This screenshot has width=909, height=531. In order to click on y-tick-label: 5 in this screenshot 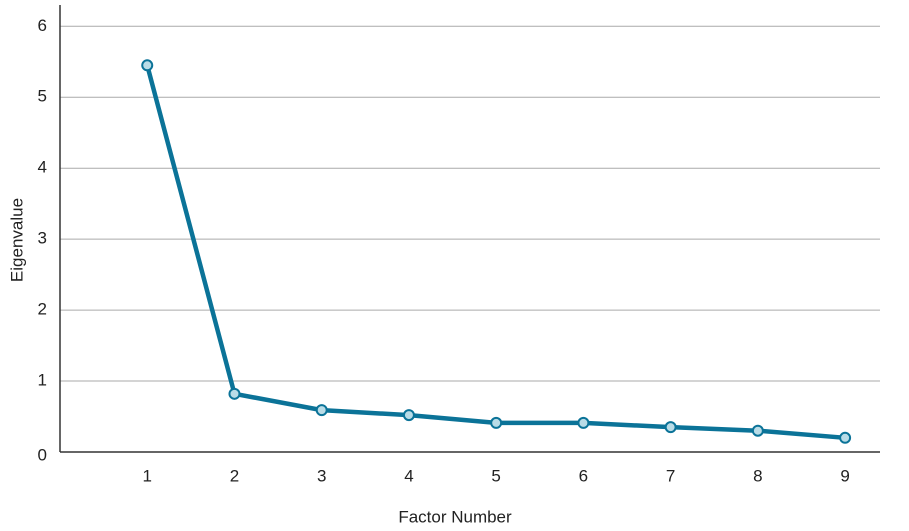, I will do `click(42, 96)`.